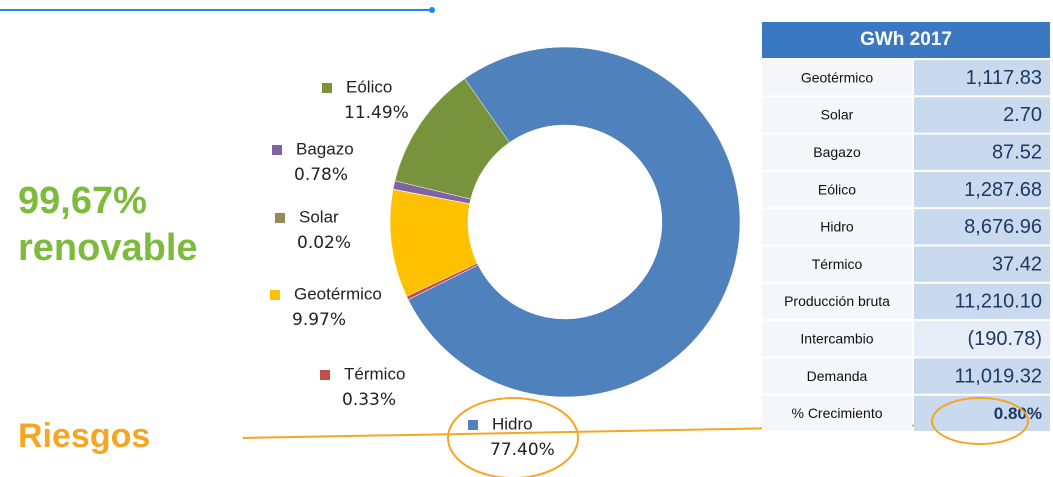 This screenshot has width=1053, height=477. I want to click on headline: 99,67%, so click(82, 201).